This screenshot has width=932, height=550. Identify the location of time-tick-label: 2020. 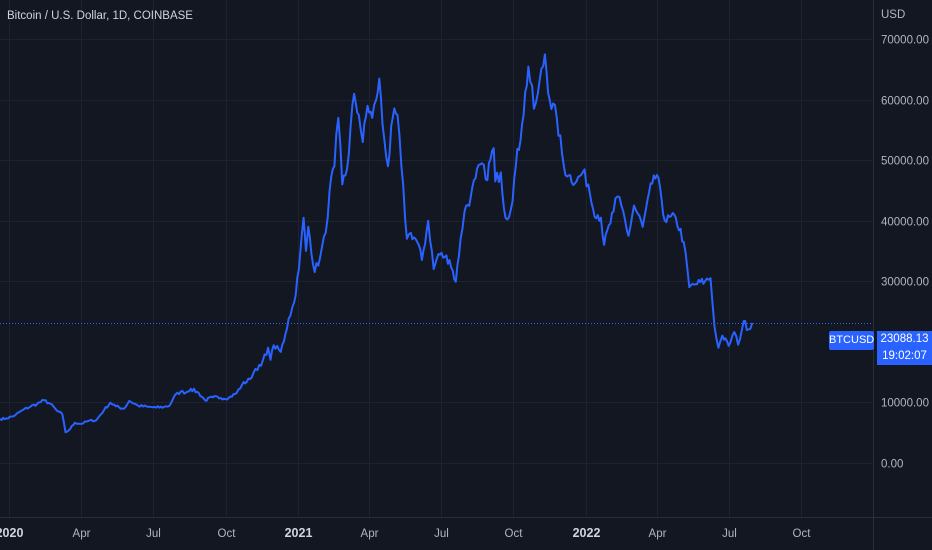
(11, 533).